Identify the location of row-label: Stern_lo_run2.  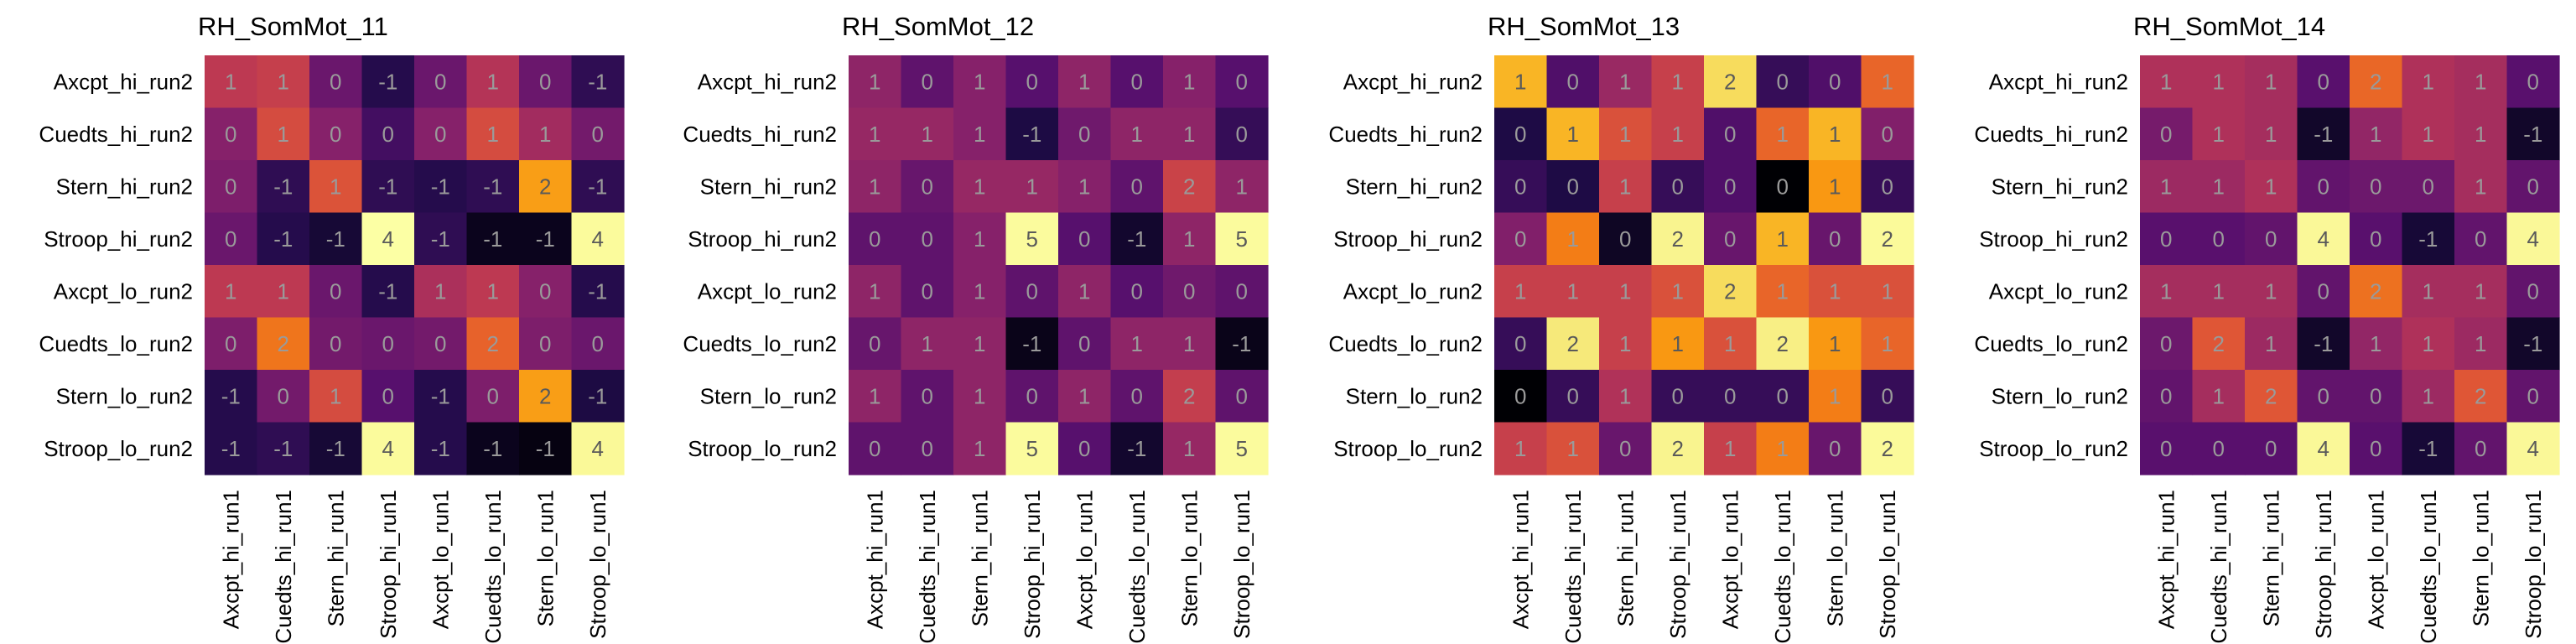
(2060, 395).